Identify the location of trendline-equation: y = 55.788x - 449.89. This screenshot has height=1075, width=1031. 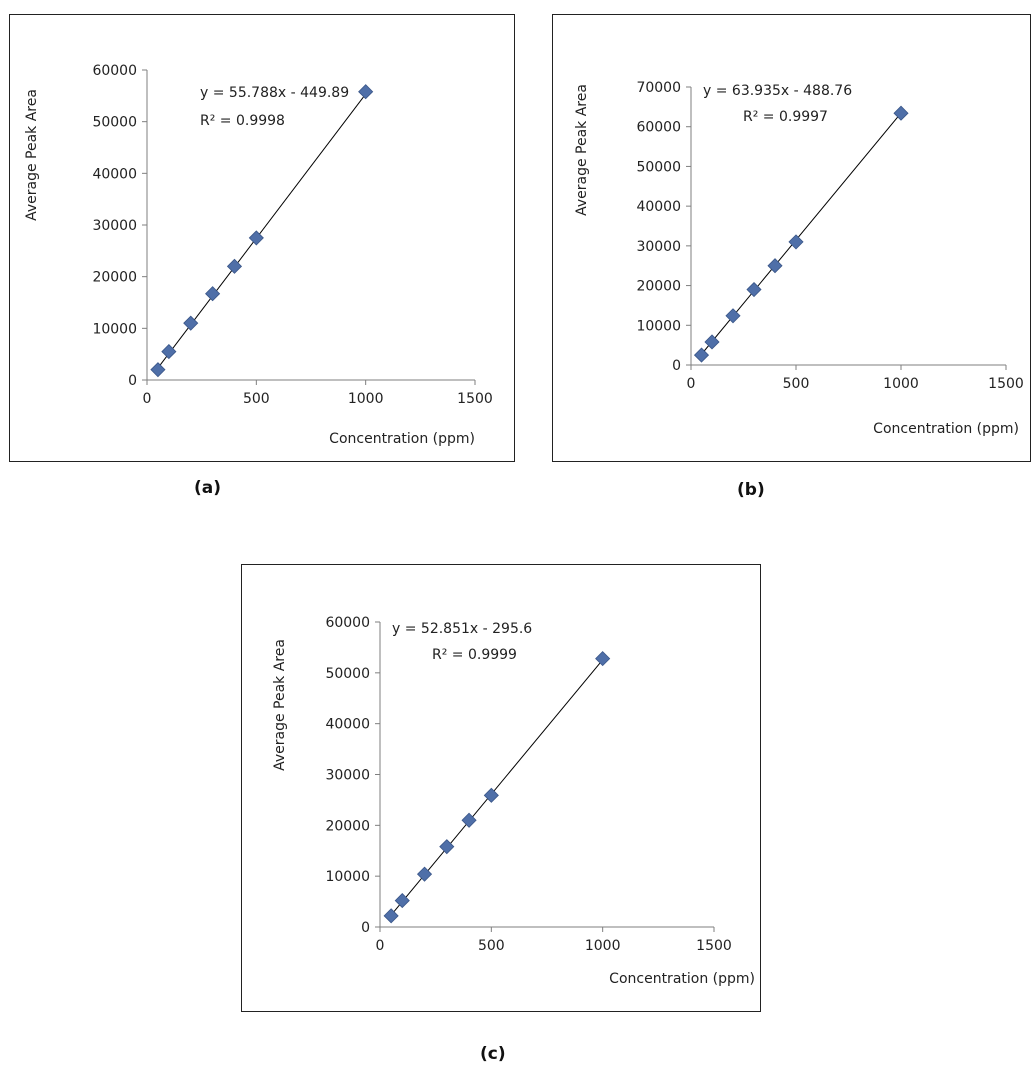
(274, 93).